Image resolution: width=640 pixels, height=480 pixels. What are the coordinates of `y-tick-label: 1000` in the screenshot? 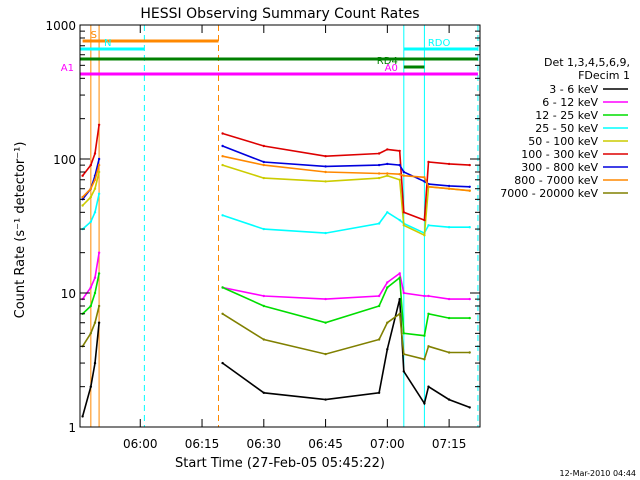 It's located at (60, 26).